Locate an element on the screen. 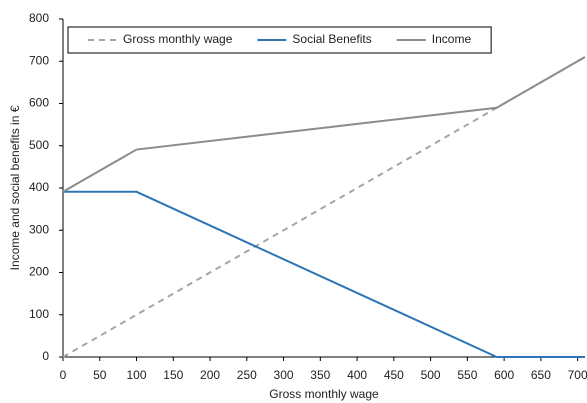 This screenshot has height=403, width=587. y-tick-label: 700 is located at coordinates (39, 60).